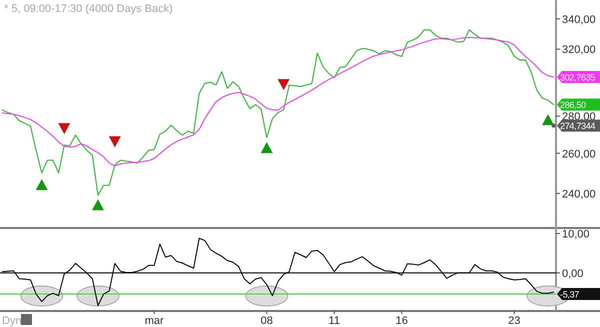 The width and height of the screenshot is (600, 327). Describe the element at coordinates (579, 20) in the screenshot. I see `y-tick-label: 340,00` at that location.